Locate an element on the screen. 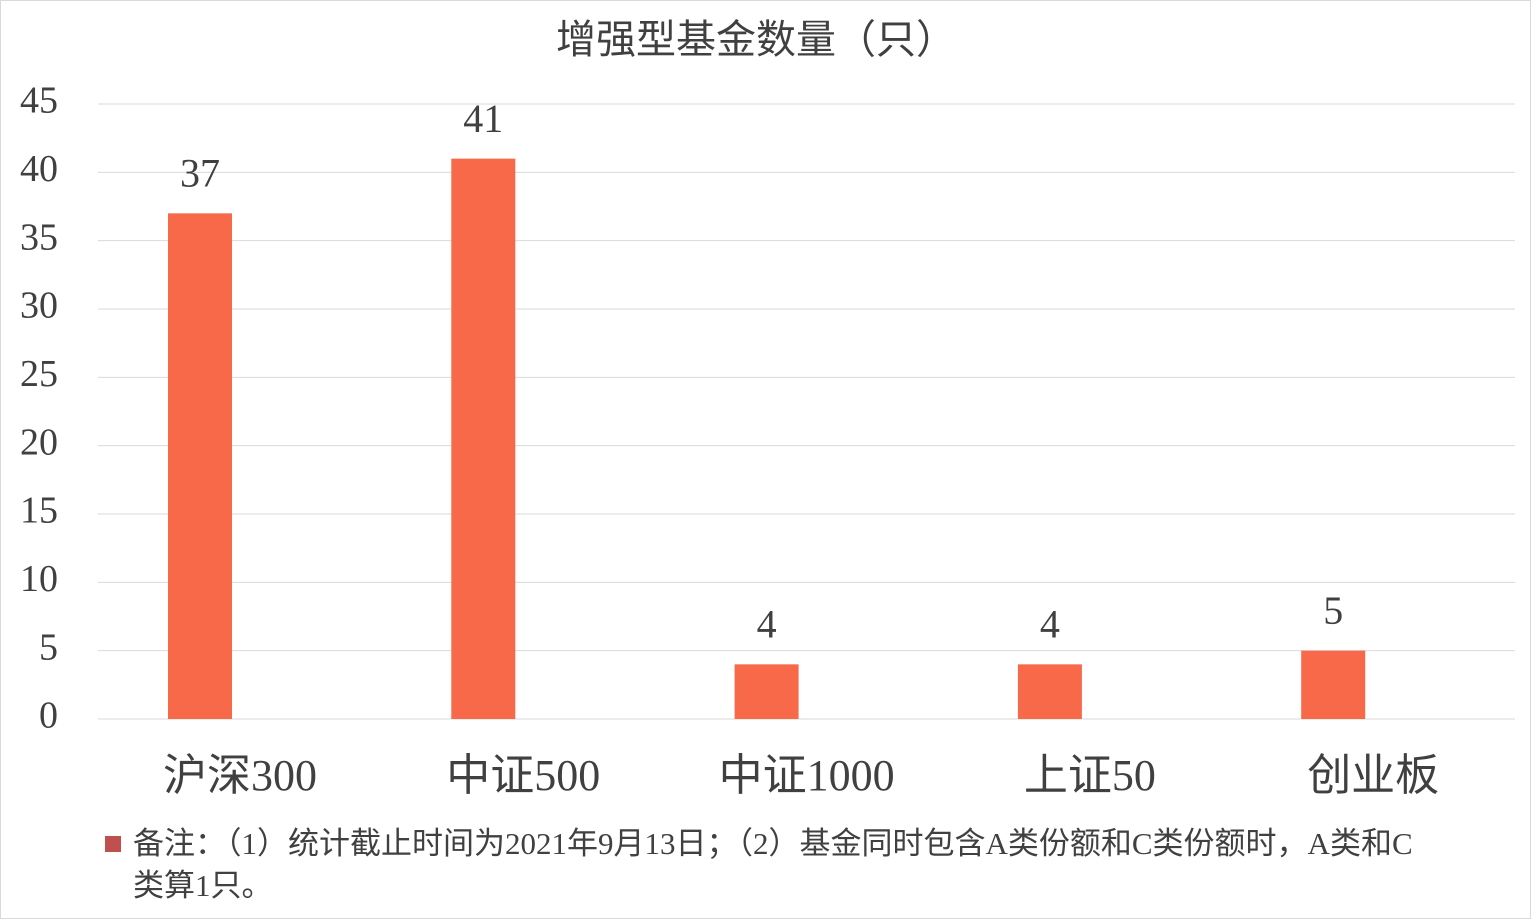 Image resolution: width=1531 pixels, height=919 pixels. y-tick-label: 45 is located at coordinates (39, 101).